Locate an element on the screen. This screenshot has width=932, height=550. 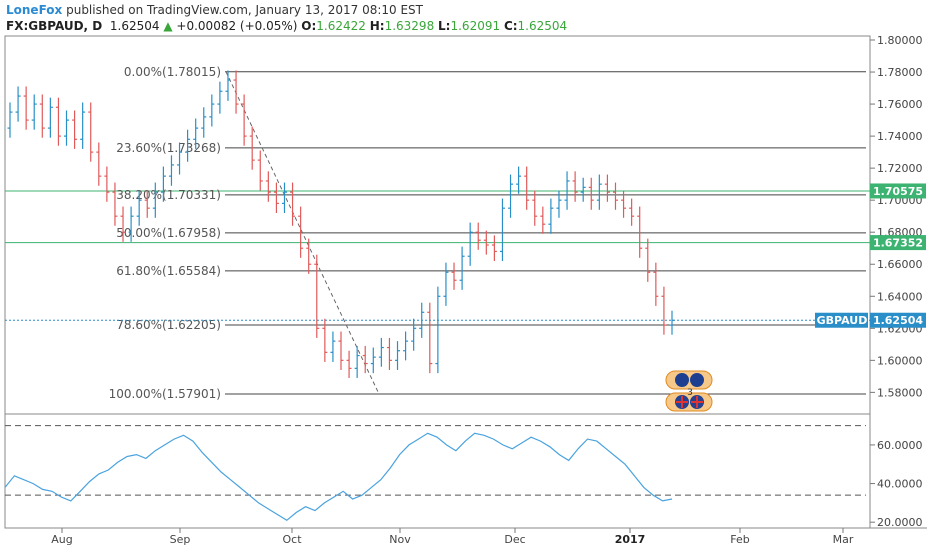
open-label: O: is located at coordinates (309, 26).